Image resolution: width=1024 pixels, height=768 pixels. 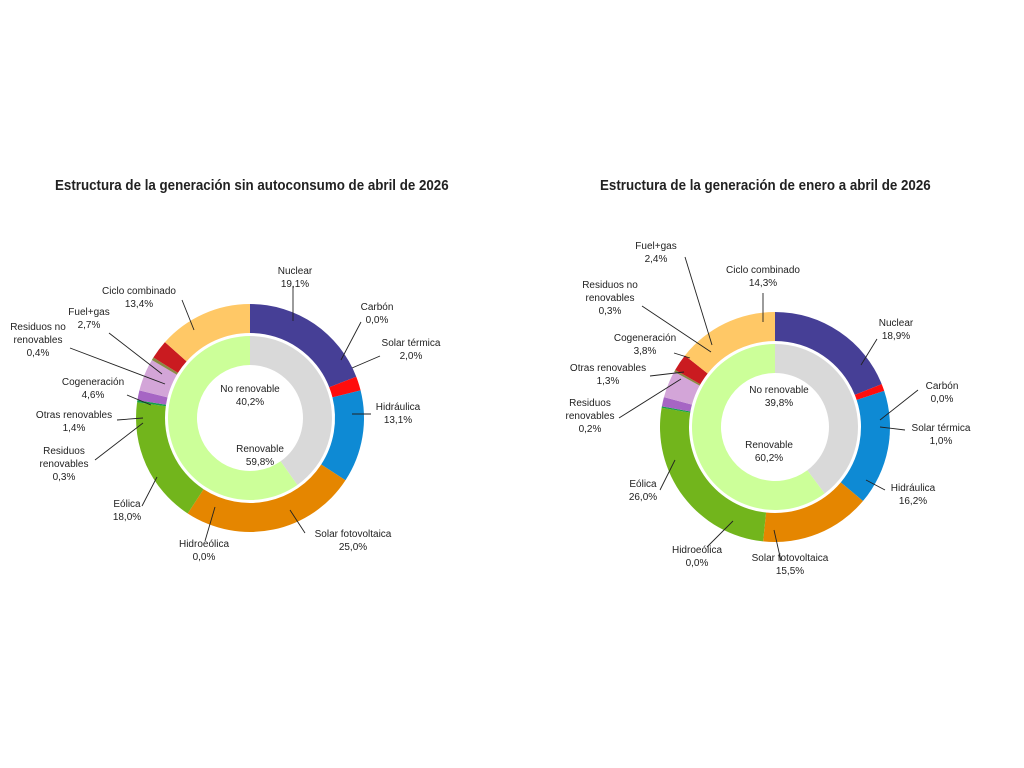 I want to click on inner-label-renovable: Renovable 60,2%, so click(x=769, y=452).